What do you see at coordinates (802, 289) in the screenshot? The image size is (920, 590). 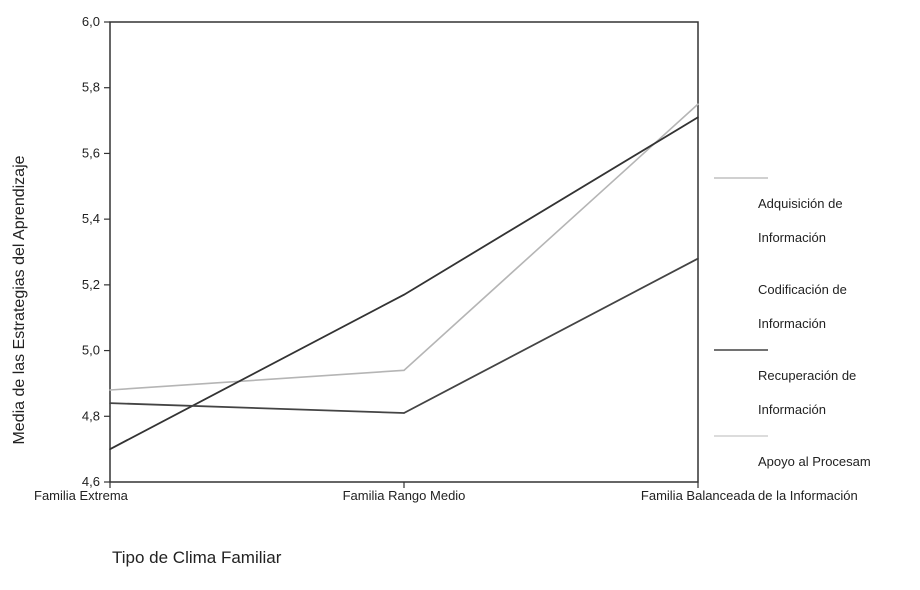 I see `legend-label-2: Codificación de` at bounding box center [802, 289].